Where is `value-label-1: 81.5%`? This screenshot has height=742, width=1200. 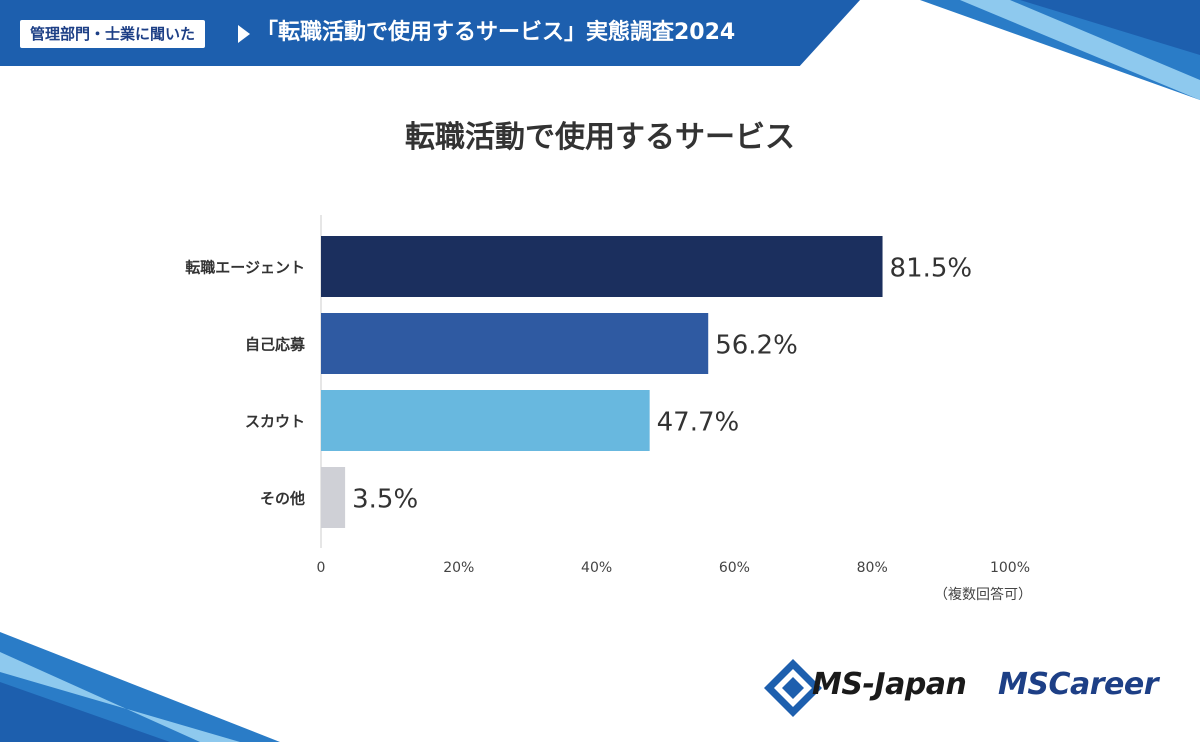 value-label-1: 81.5% is located at coordinates (931, 269).